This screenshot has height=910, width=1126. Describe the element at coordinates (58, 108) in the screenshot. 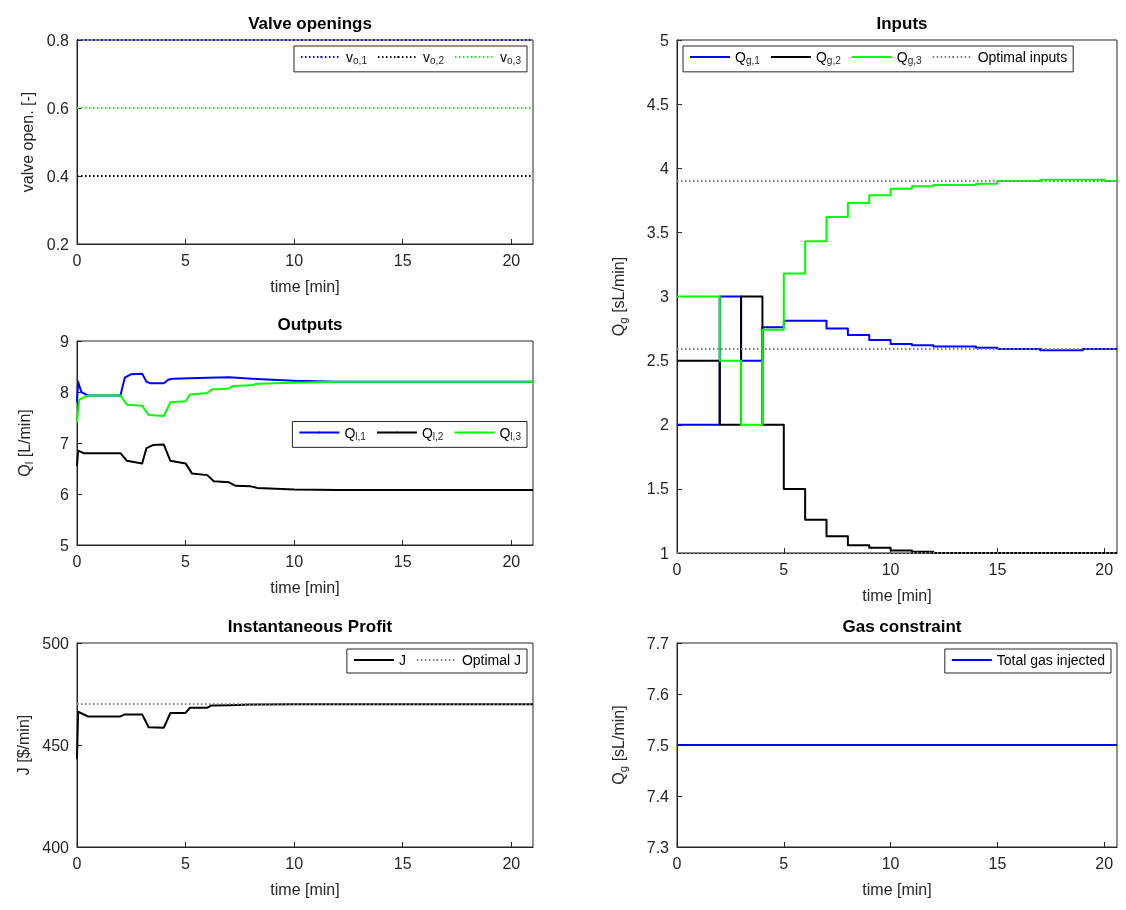

I see `y-tick-label: 0.6` at that location.